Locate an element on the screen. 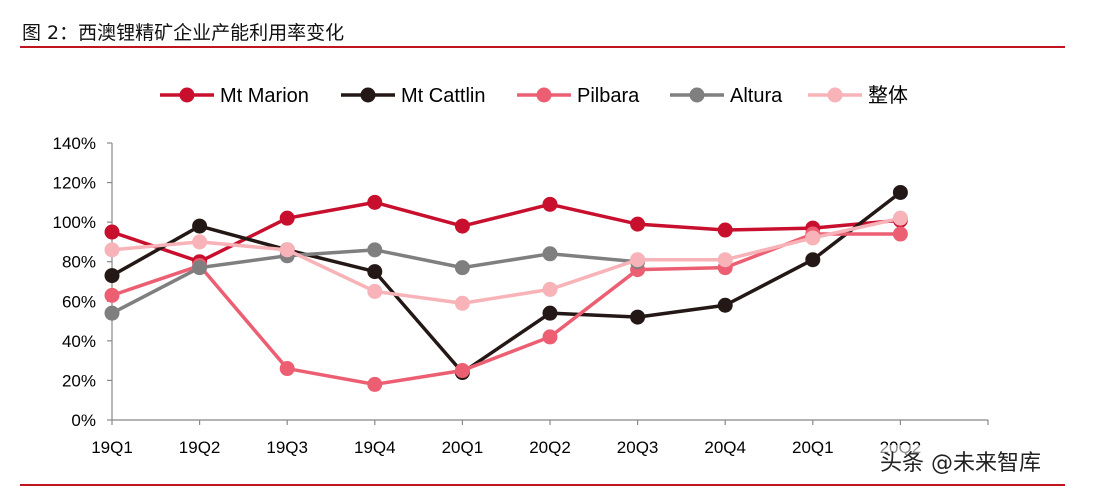 Image resolution: width=1094 pixels, height=490 pixels. x-tick-label: 20Q3 is located at coordinates (638, 447).